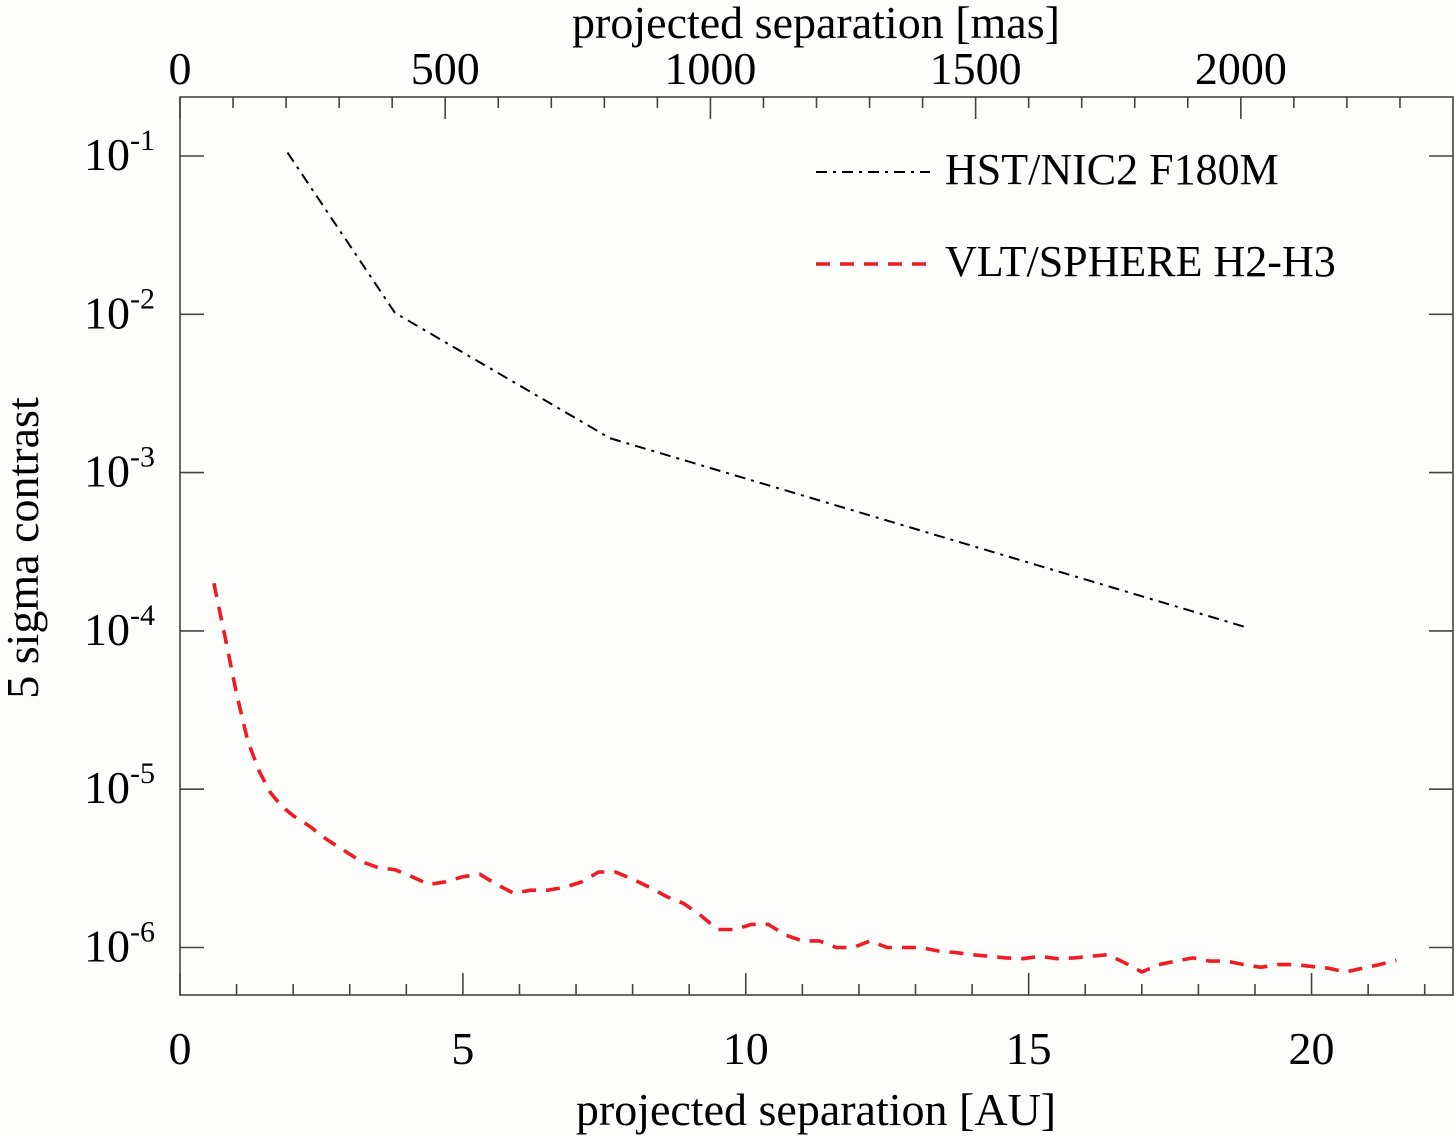 The width and height of the screenshot is (1455, 1137). I want to click on x-tick-label: 10, so click(746, 1048).